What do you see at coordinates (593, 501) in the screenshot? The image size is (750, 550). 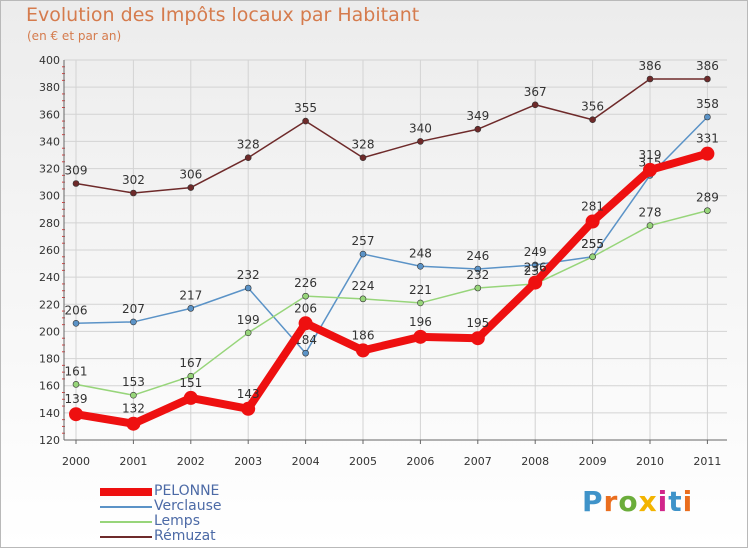 I see `logo-letter: P` at bounding box center [593, 501].